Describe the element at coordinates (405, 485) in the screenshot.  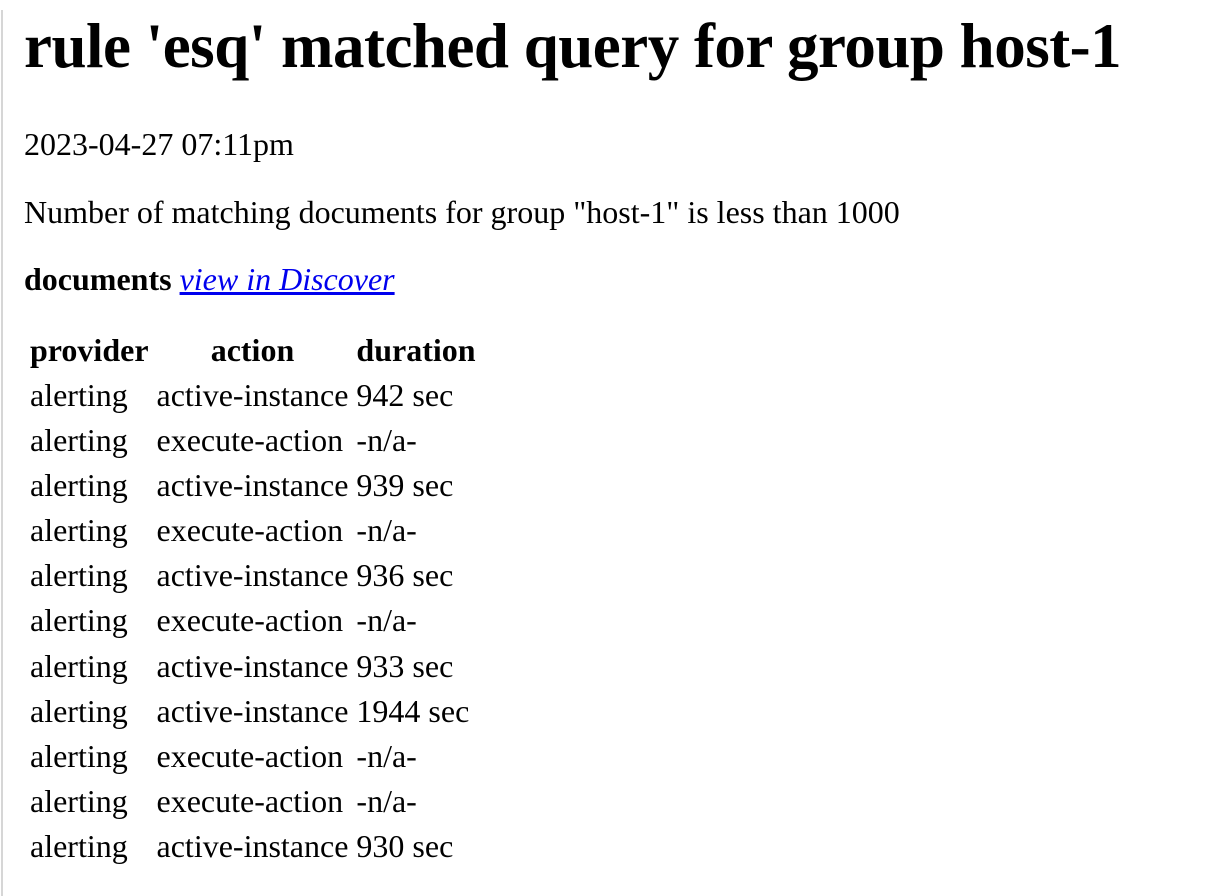
I see `duration-cell: 939 sec` at that location.